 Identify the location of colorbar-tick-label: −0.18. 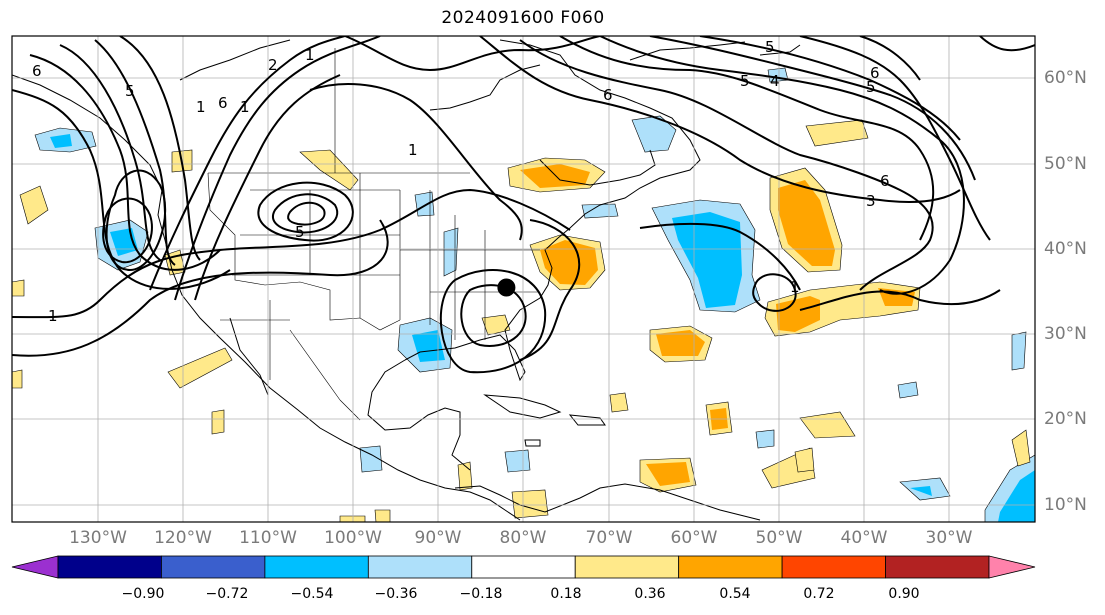
(481, 594).